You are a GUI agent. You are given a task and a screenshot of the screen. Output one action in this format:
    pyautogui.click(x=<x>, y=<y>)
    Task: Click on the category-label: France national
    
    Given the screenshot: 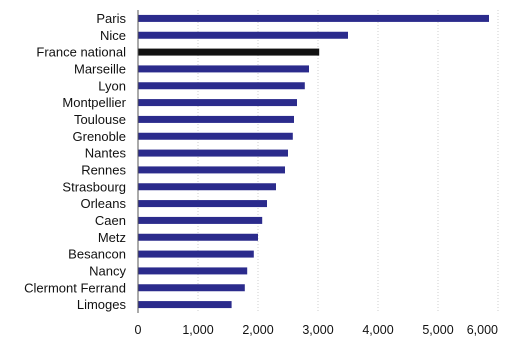 What is the action you would take?
    pyautogui.click(x=81, y=52)
    